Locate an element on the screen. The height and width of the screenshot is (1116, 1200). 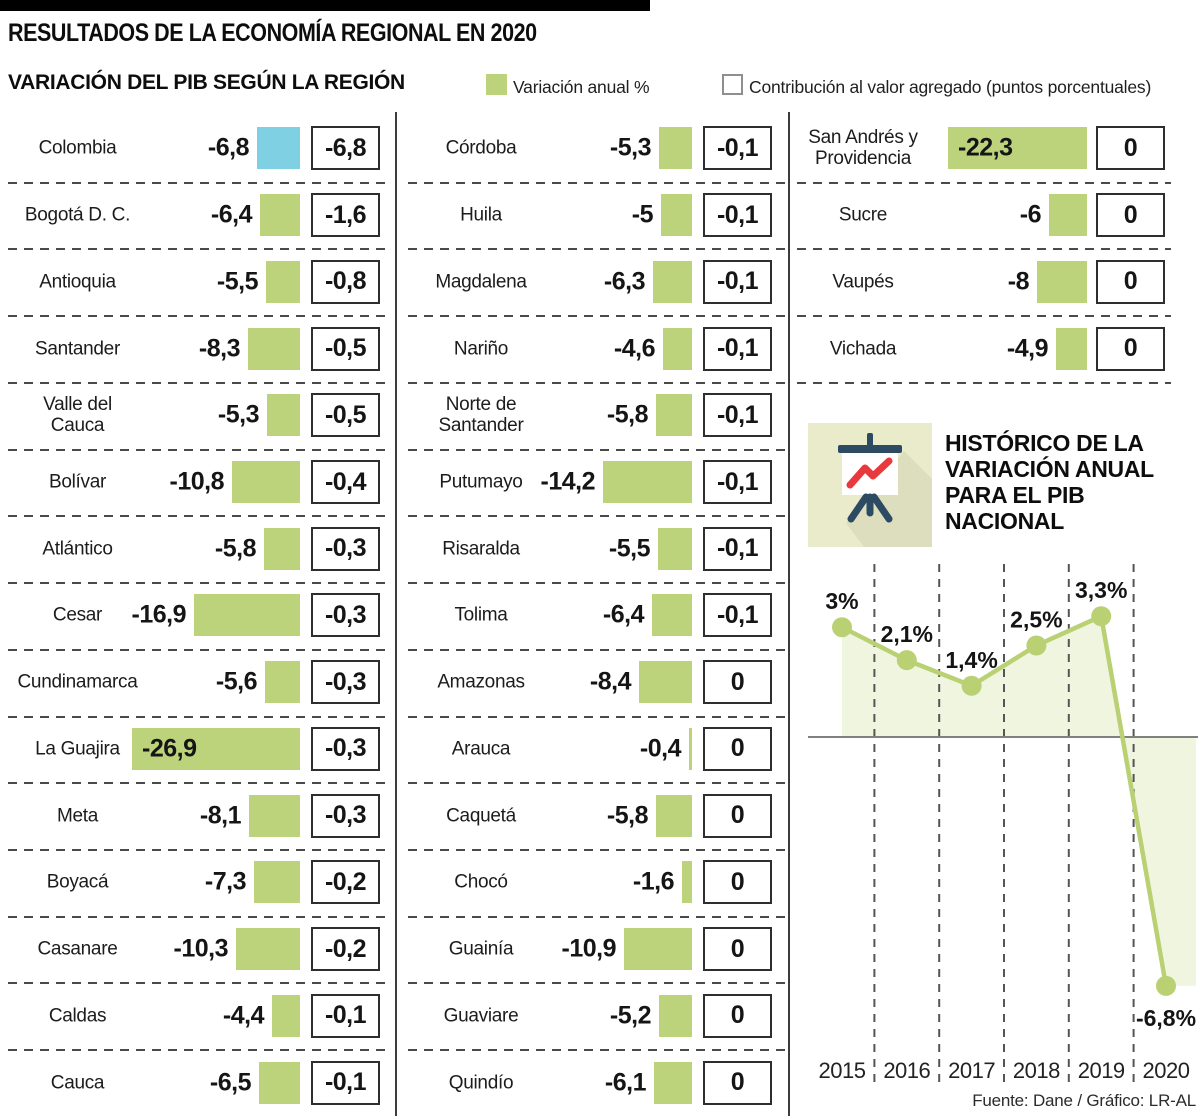
tile-shadow is located at coordinates (889, 499).